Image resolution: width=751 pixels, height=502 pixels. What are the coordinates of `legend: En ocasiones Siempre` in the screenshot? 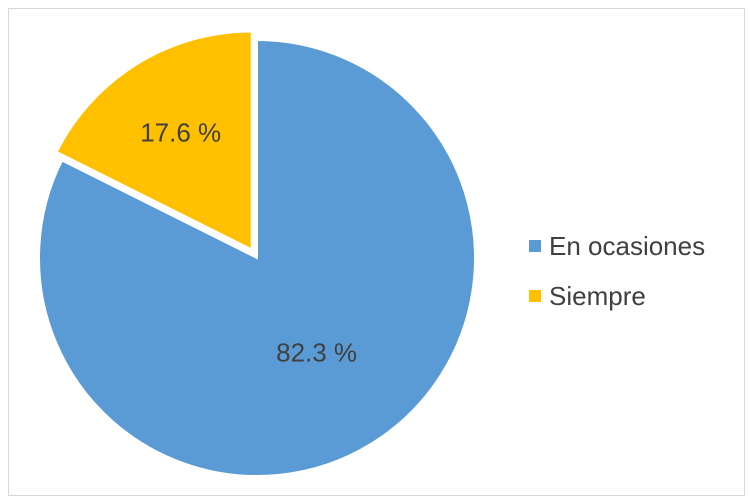 It's located at (617, 271).